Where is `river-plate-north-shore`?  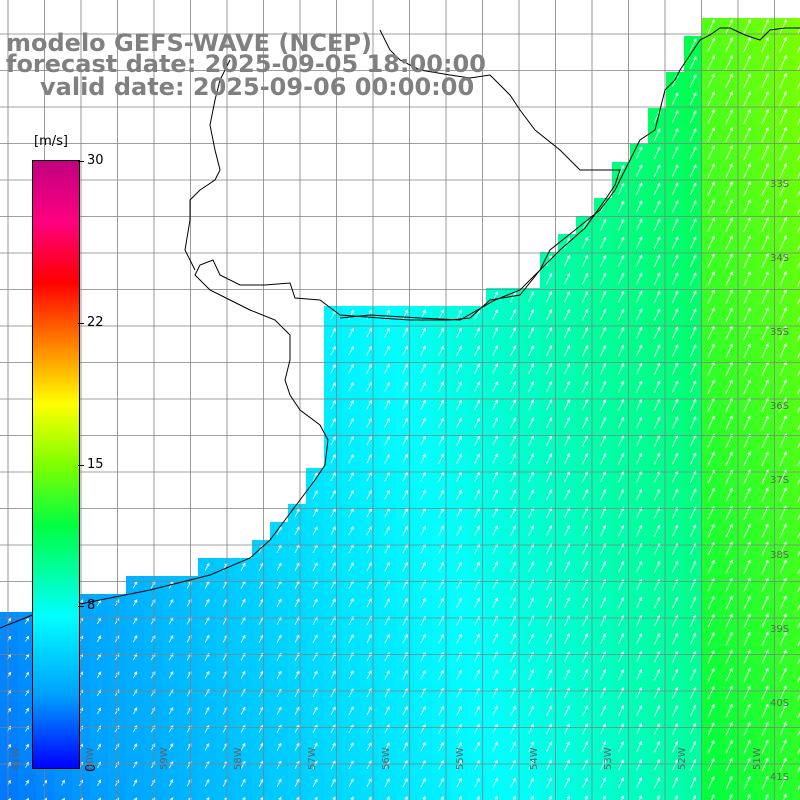
river-plate-north-shore is located at coordinates (480, 175).